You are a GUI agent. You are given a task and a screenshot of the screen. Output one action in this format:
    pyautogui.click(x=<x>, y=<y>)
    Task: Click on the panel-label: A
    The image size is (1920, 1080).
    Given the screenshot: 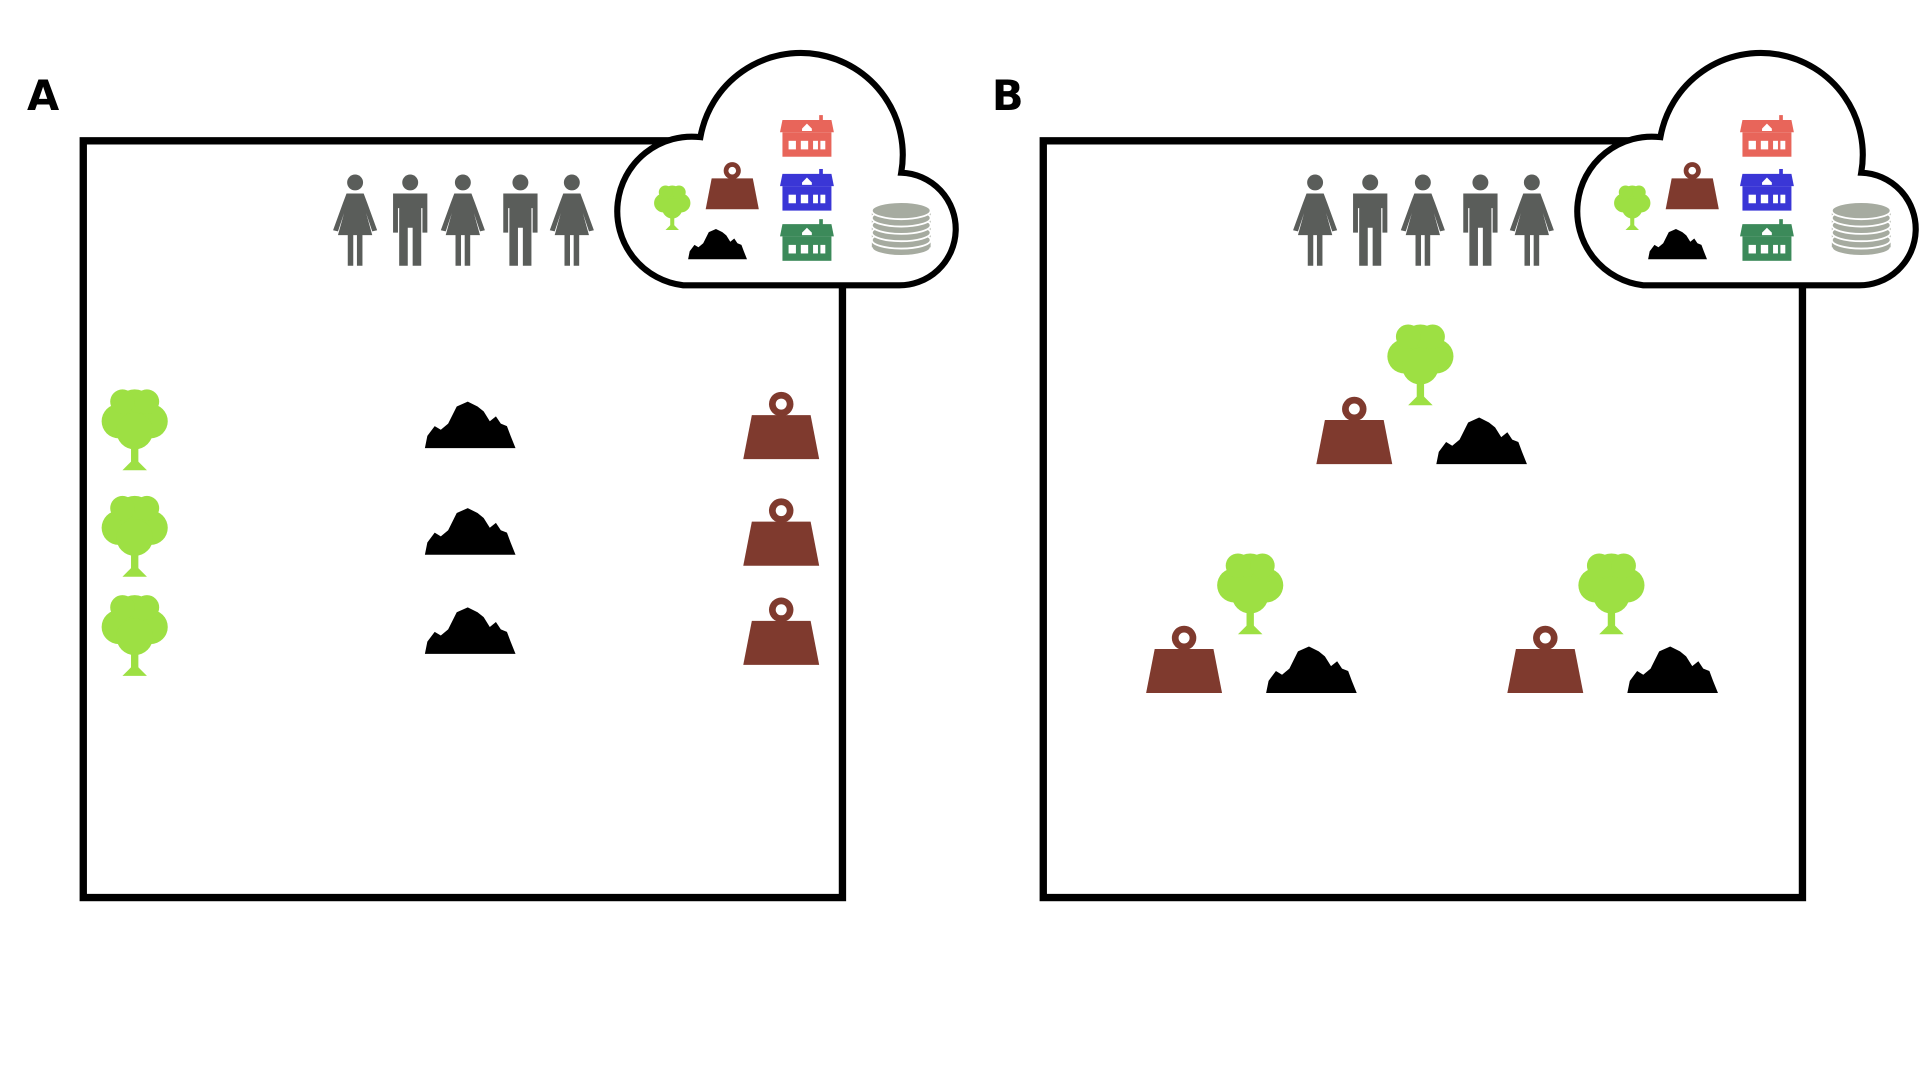 What is the action you would take?
    pyautogui.click(x=43, y=95)
    